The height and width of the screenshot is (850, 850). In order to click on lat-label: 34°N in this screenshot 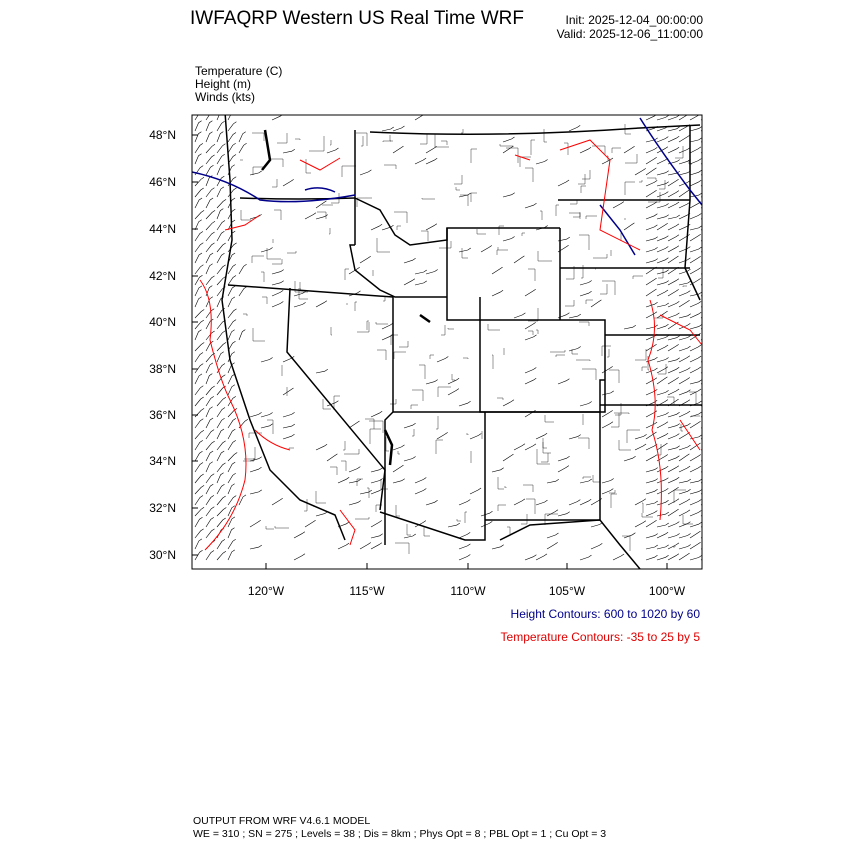, I will do `click(162, 461)`.